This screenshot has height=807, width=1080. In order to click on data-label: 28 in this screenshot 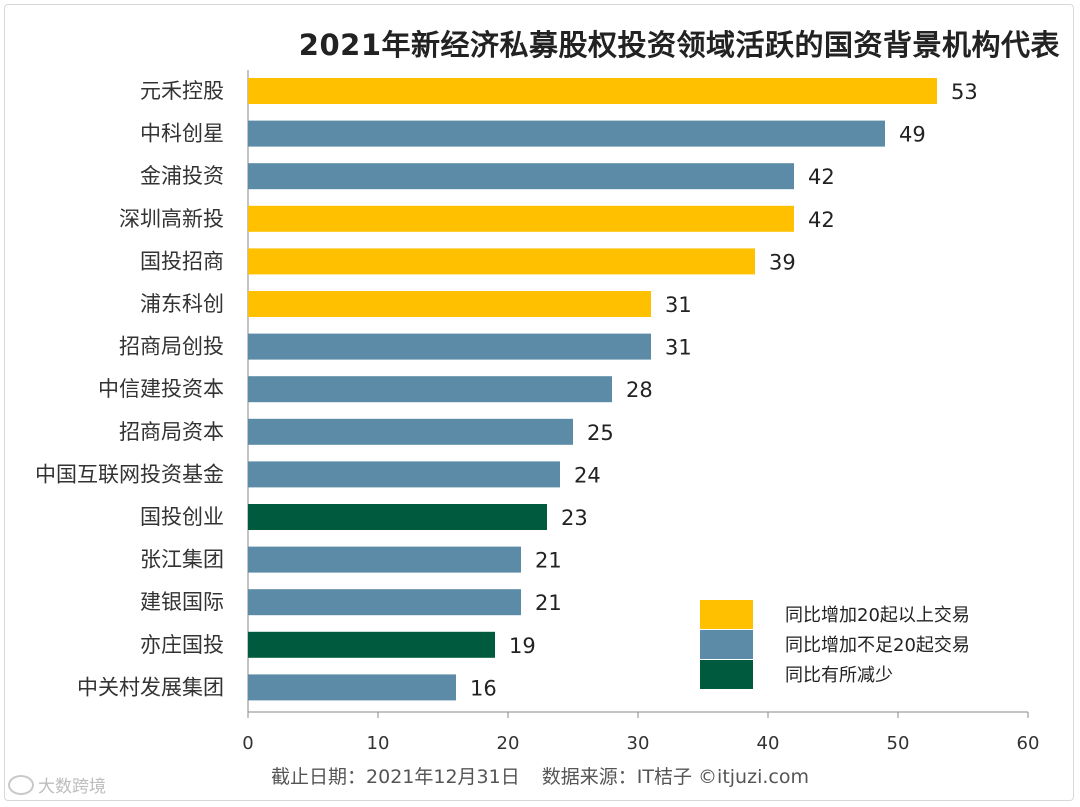, I will do `click(639, 390)`.